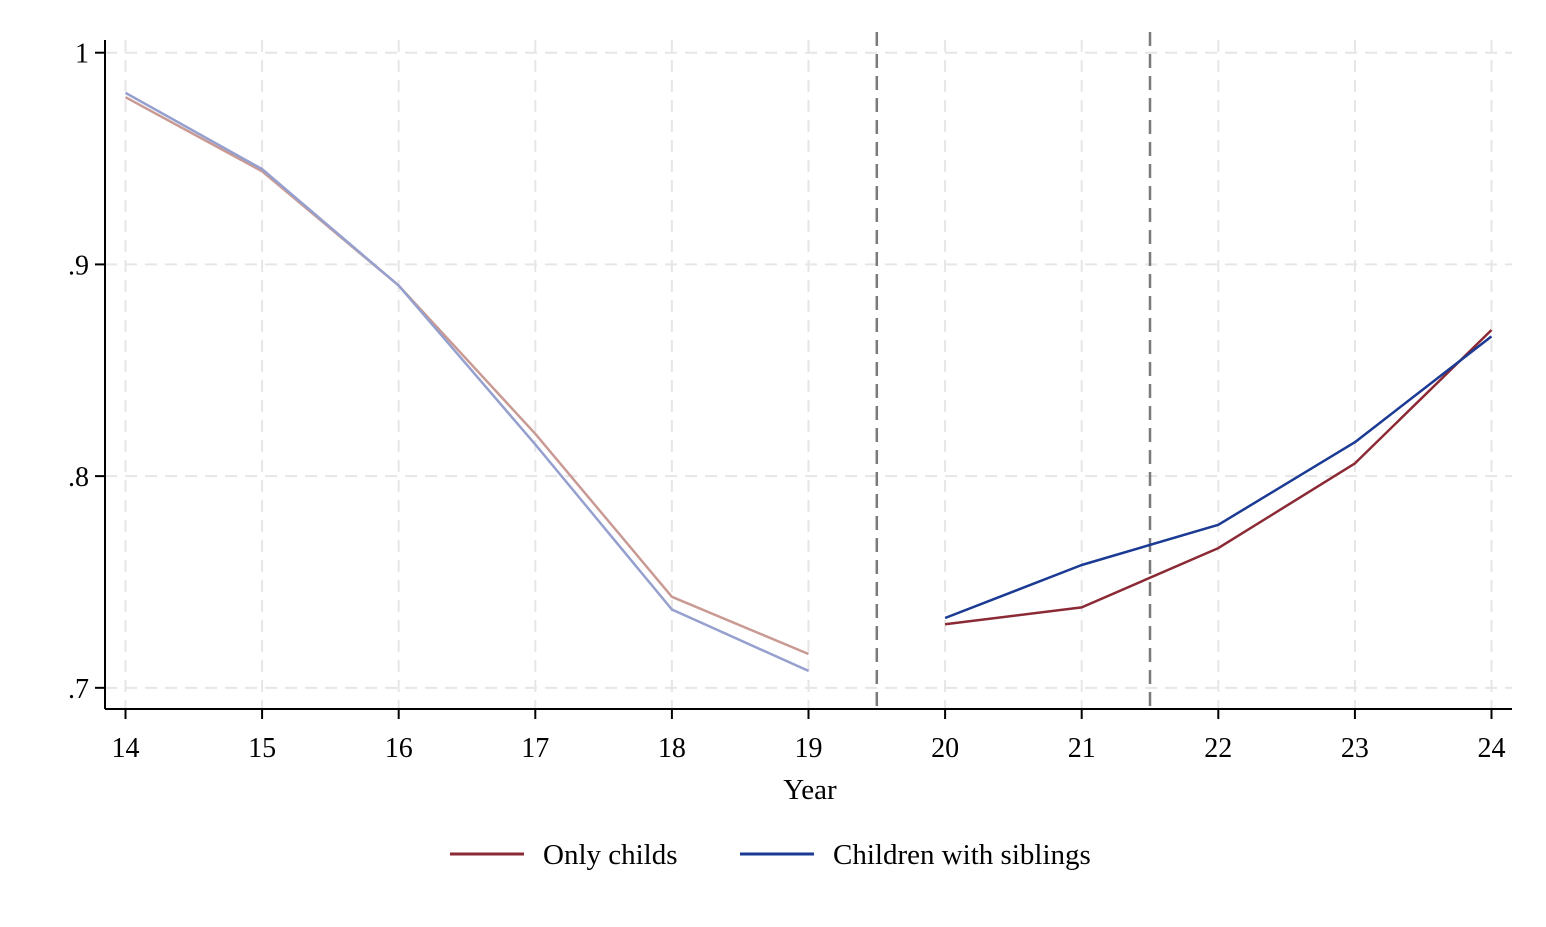  What do you see at coordinates (125, 748) in the screenshot?
I see `x-tick-label-14: 14` at bounding box center [125, 748].